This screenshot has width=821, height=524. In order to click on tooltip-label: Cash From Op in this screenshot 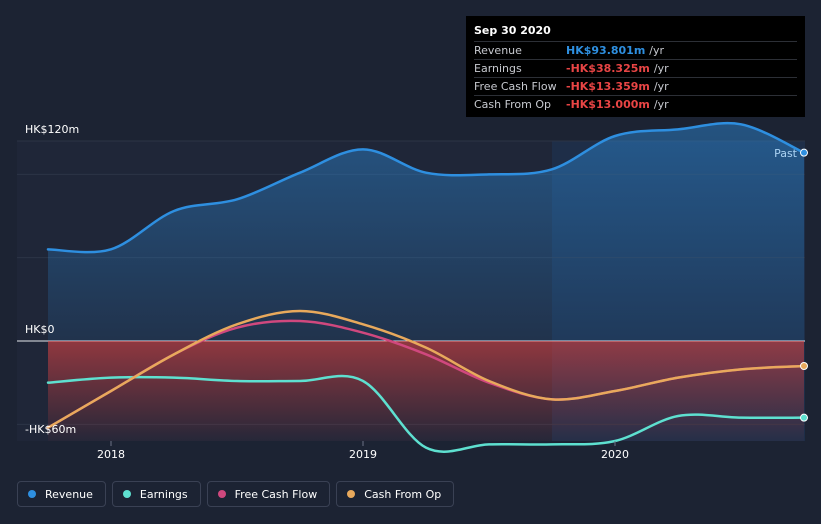, I will do `click(513, 104)`.